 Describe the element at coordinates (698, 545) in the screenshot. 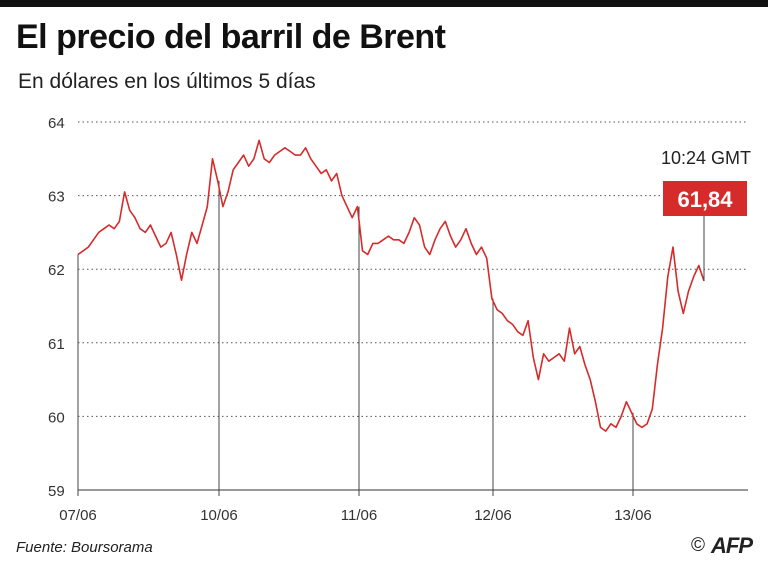

I see `copyright-symbol: ©` at that location.